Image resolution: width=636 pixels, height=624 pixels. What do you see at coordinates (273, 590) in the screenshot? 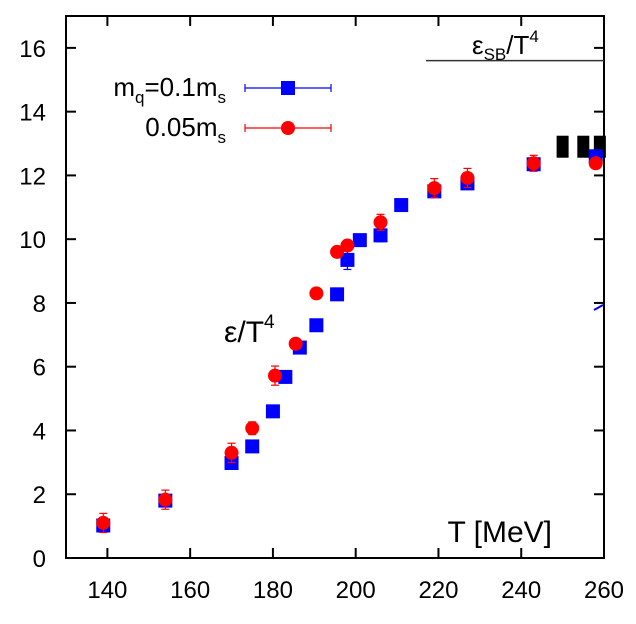
I see `x-tick-label: 180` at bounding box center [273, 590].